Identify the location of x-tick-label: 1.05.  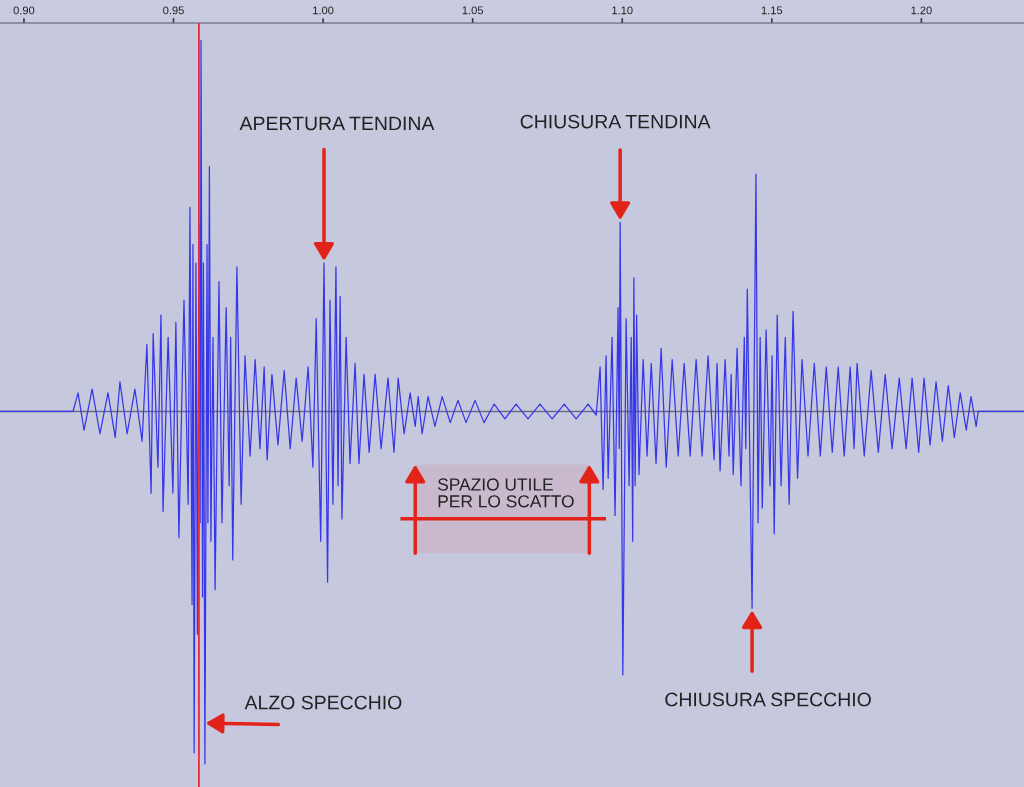
(473, 10).